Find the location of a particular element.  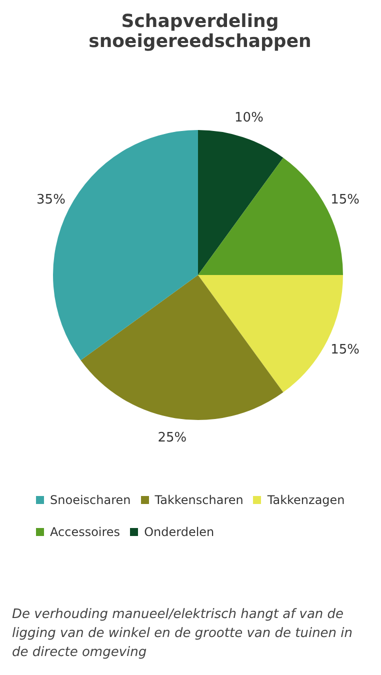

text: De verhouding manueel/elektrisch hangt af van de ligging van de winkel en de grootte van de tuinen in de directe omgeving is located at coordinates (183, 634).